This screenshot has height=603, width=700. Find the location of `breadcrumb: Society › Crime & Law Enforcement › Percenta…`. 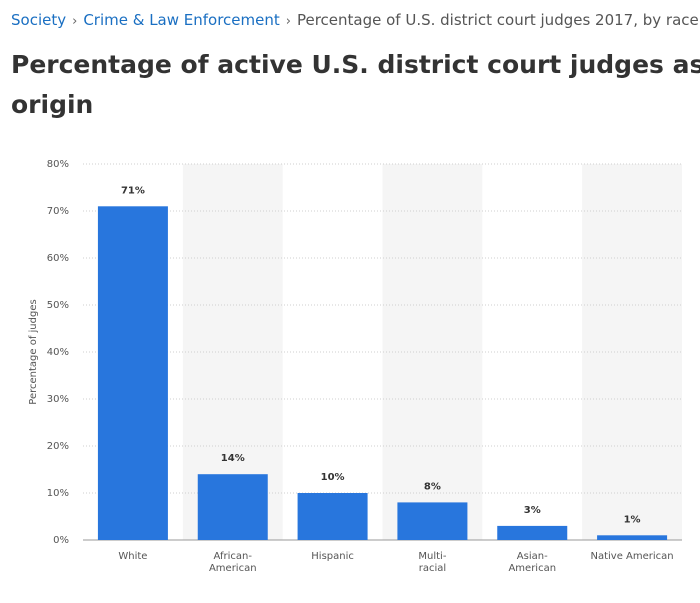

breadcrumb: Society › Crime & Law Enforcement › Percenta… is located at coordinates (355, 20).